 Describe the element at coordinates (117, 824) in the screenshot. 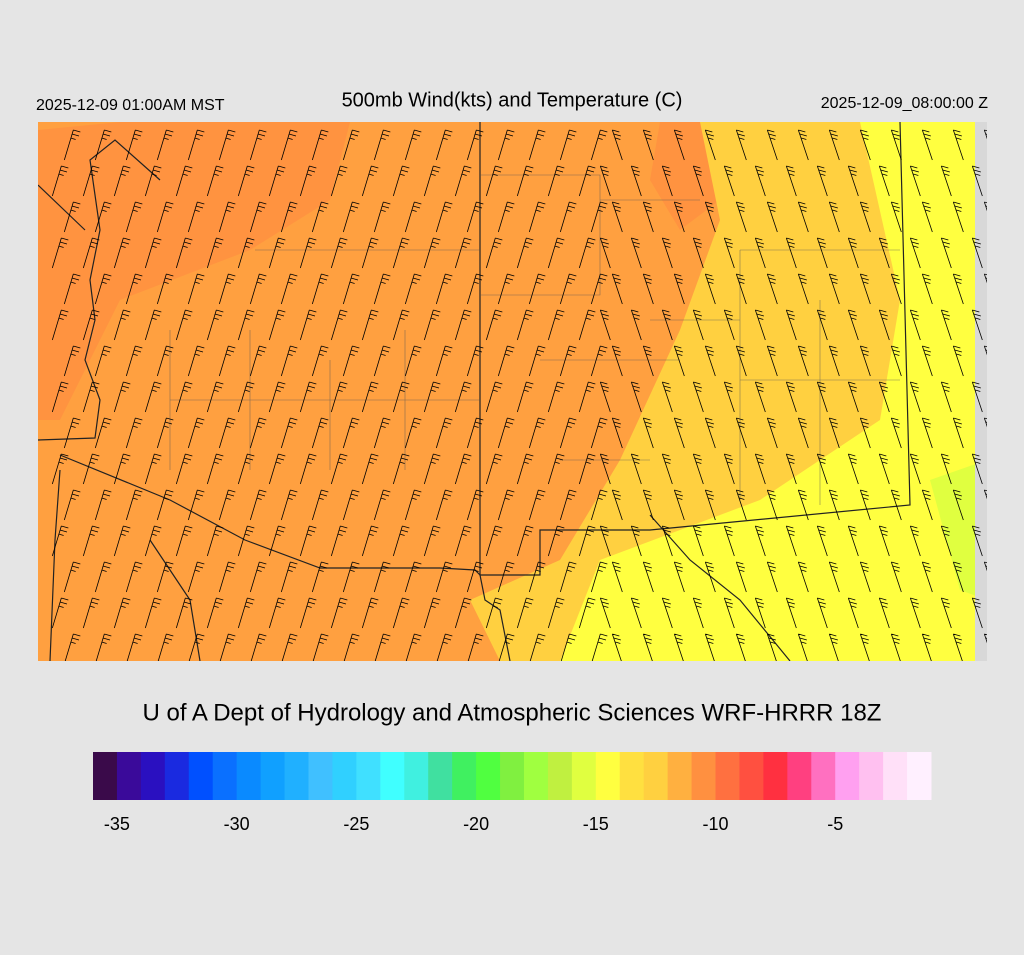

I see `colorbar-tick-label: -35` at that location.